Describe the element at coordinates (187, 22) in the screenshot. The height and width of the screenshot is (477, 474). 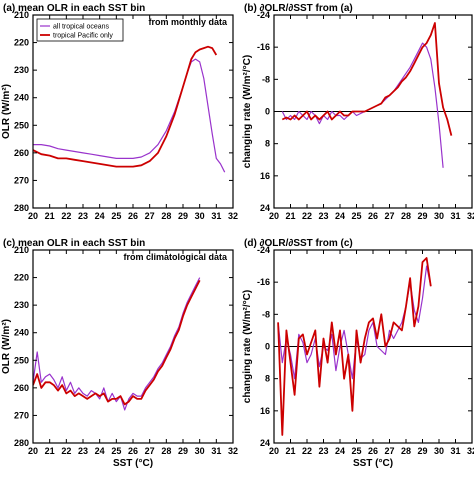
I see `panel-annotation: from monthly data` at that location.